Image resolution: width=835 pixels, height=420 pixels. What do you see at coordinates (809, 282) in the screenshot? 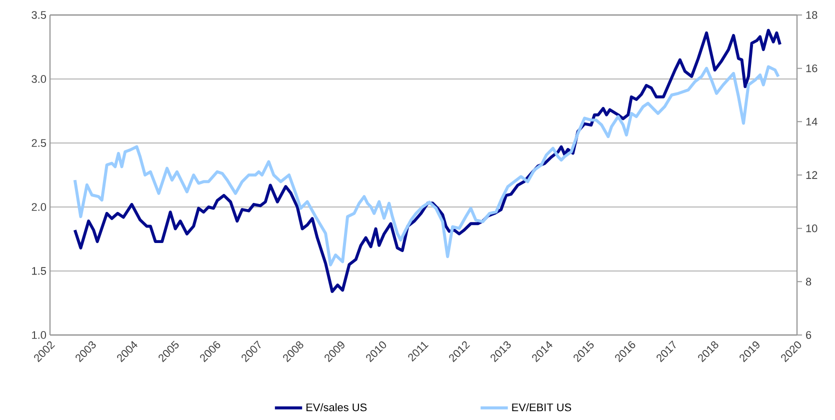
I see `y2-tick-label: 8` at bounding box center [809, 282].